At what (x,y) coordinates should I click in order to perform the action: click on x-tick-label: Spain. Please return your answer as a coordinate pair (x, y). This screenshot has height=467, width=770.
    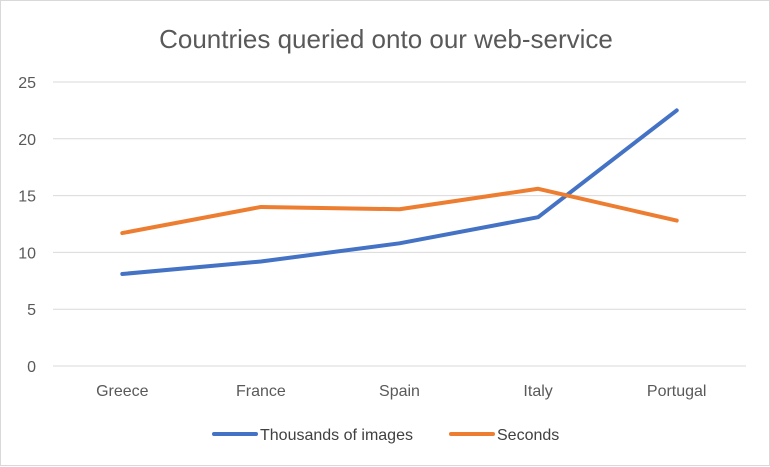
    Looking at the image, I should click on (399, 391).